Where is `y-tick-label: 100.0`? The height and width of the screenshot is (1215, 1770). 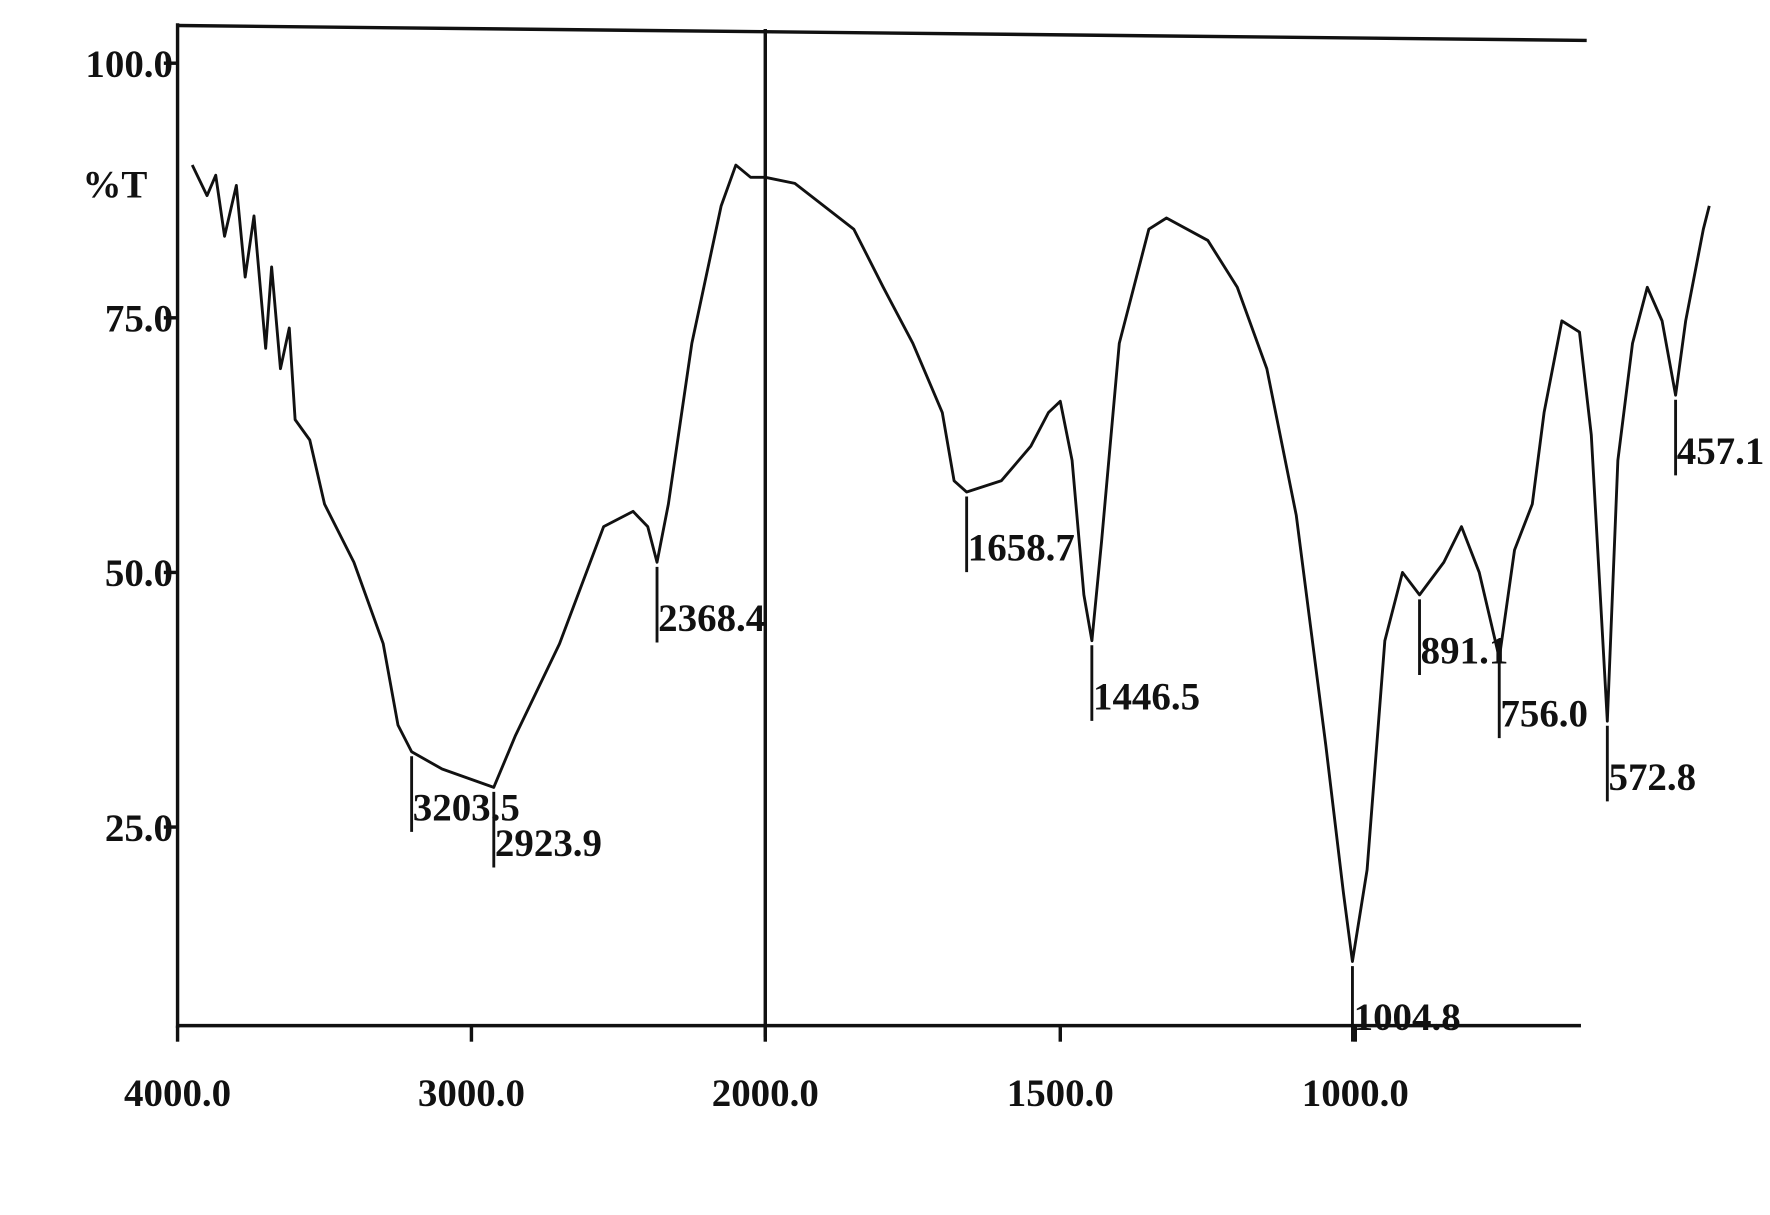
y-tick-label: 100.0 is located at coordinates (129, 64).